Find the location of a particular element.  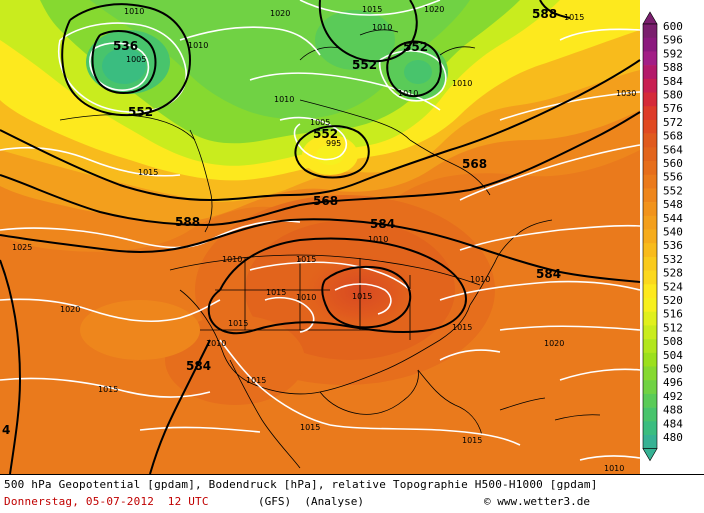

model-label: (GFS) (Analyse) is located at coordinates (311, 501).